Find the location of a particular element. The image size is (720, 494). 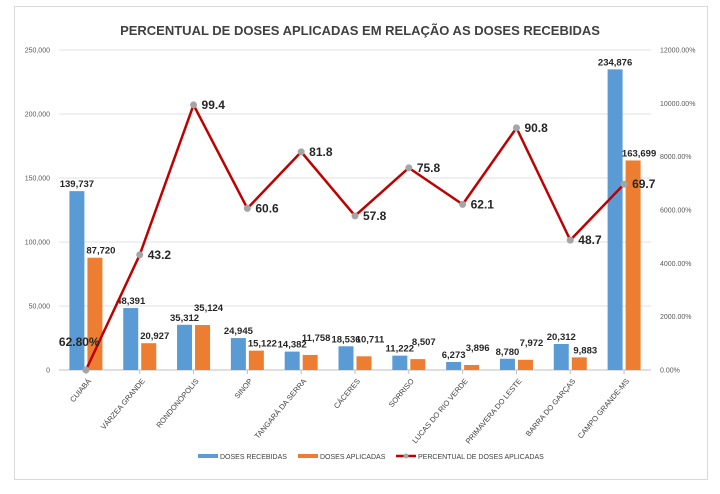

data-label-recebidas: 18,536 is located at coordinates (345, 339).